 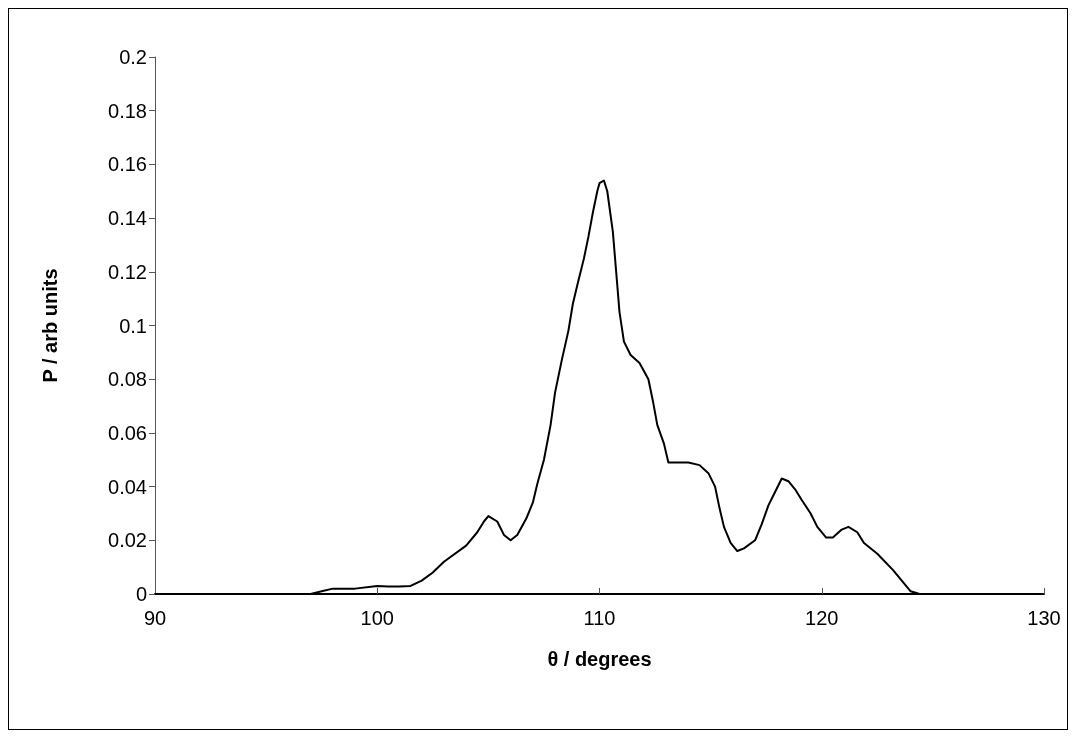 I want to click on y-axis-title: P / arb units, so click(x=50, y=325).